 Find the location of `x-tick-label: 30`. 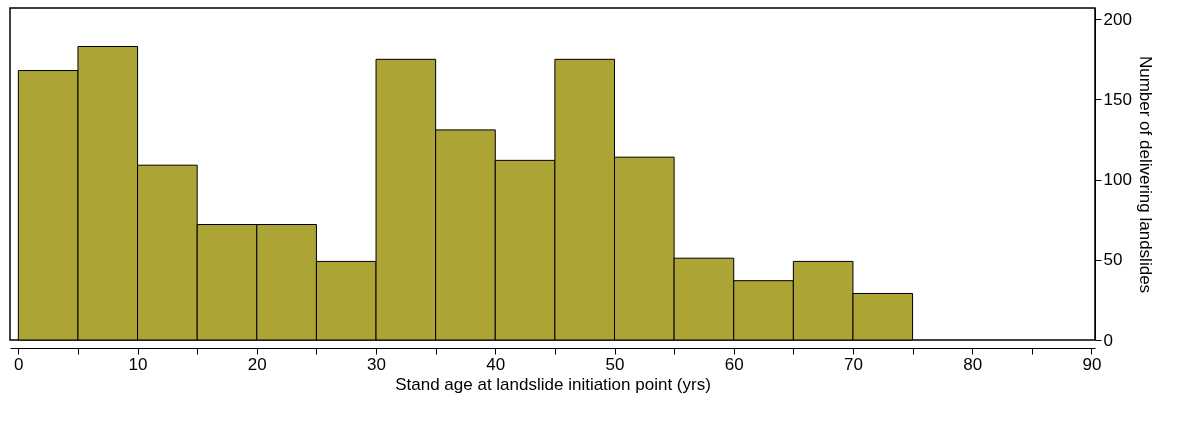

x-tick-label: 30 is located at coordinates (376, 364).